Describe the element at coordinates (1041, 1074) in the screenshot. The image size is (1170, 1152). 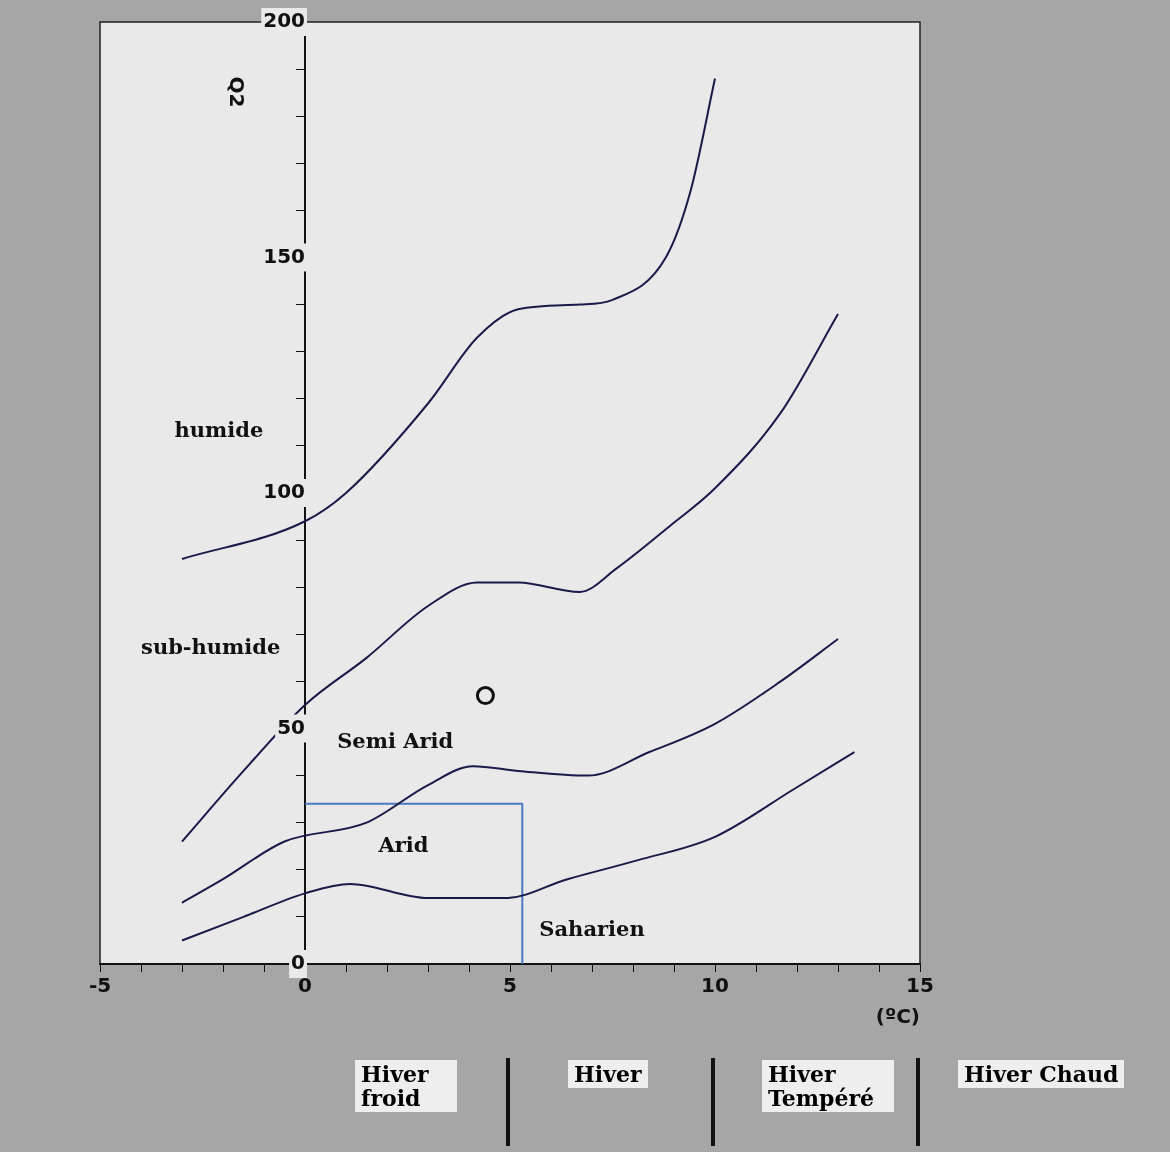
I see `text: Hiver Chaud` at that location.